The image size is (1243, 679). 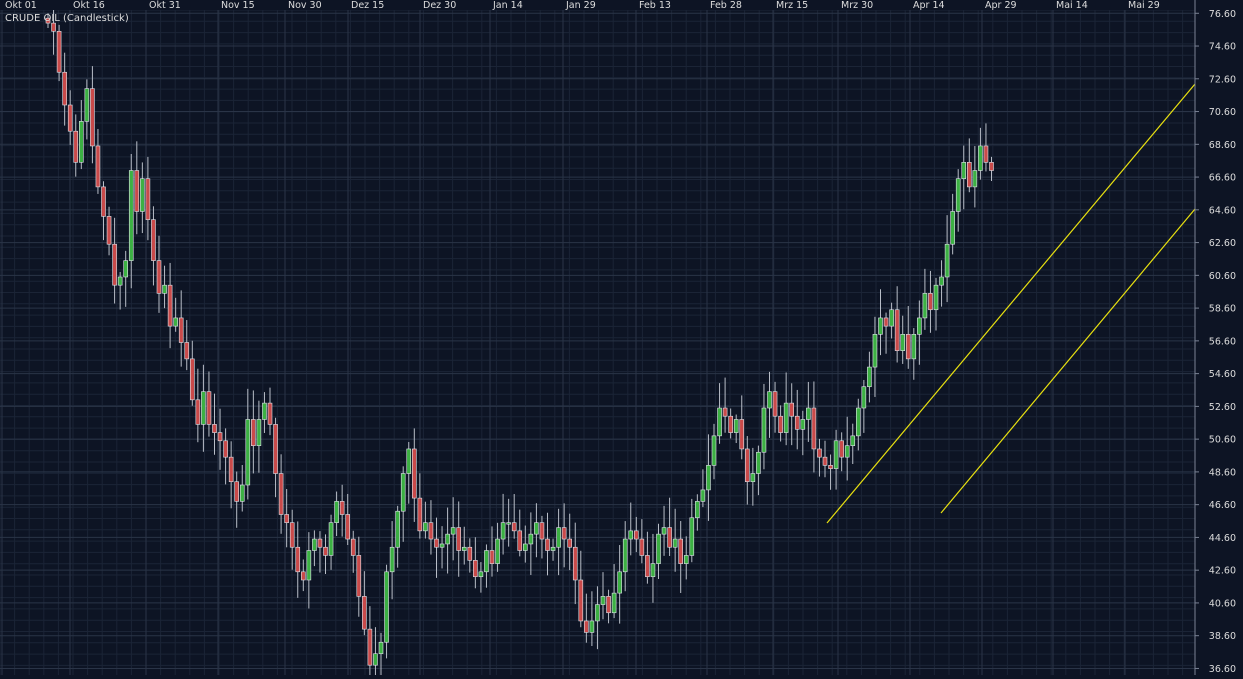 I want to click on y-tick-label: 46.60, so click(x=1222, y=505).